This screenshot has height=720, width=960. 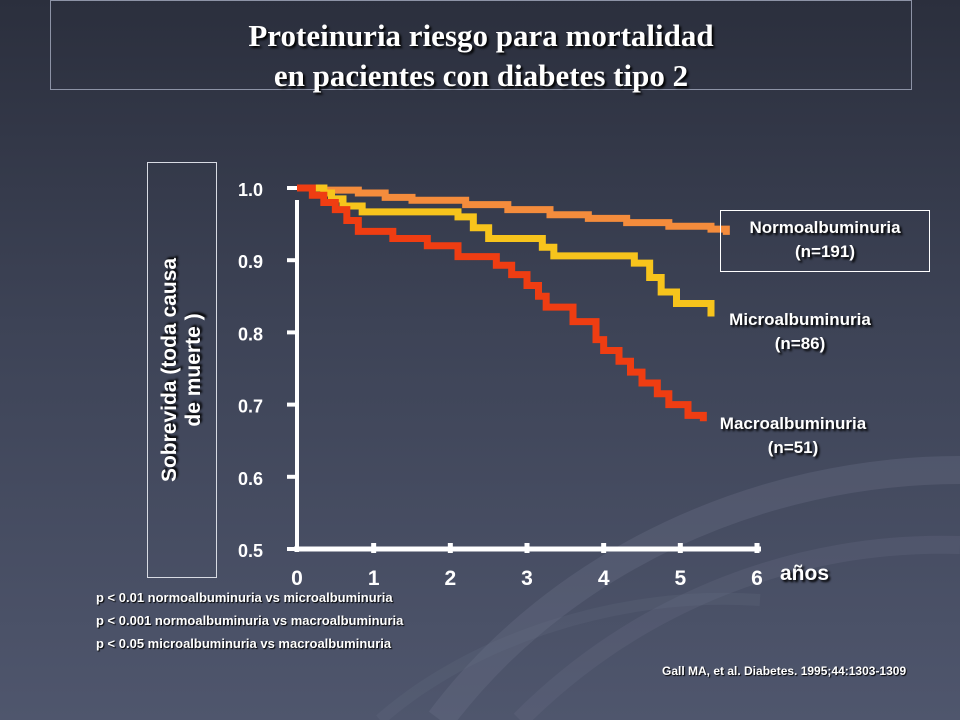 What do you see at coordinates (250, 407) in the screenshot?
I see `y-tick-label: 0.7` at bounding box center [250, 407].